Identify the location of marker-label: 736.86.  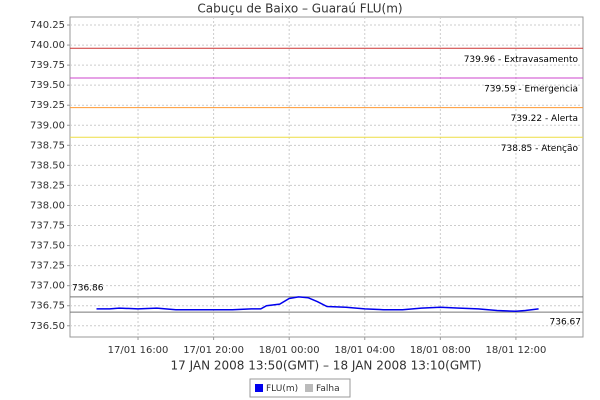
(88, 288).